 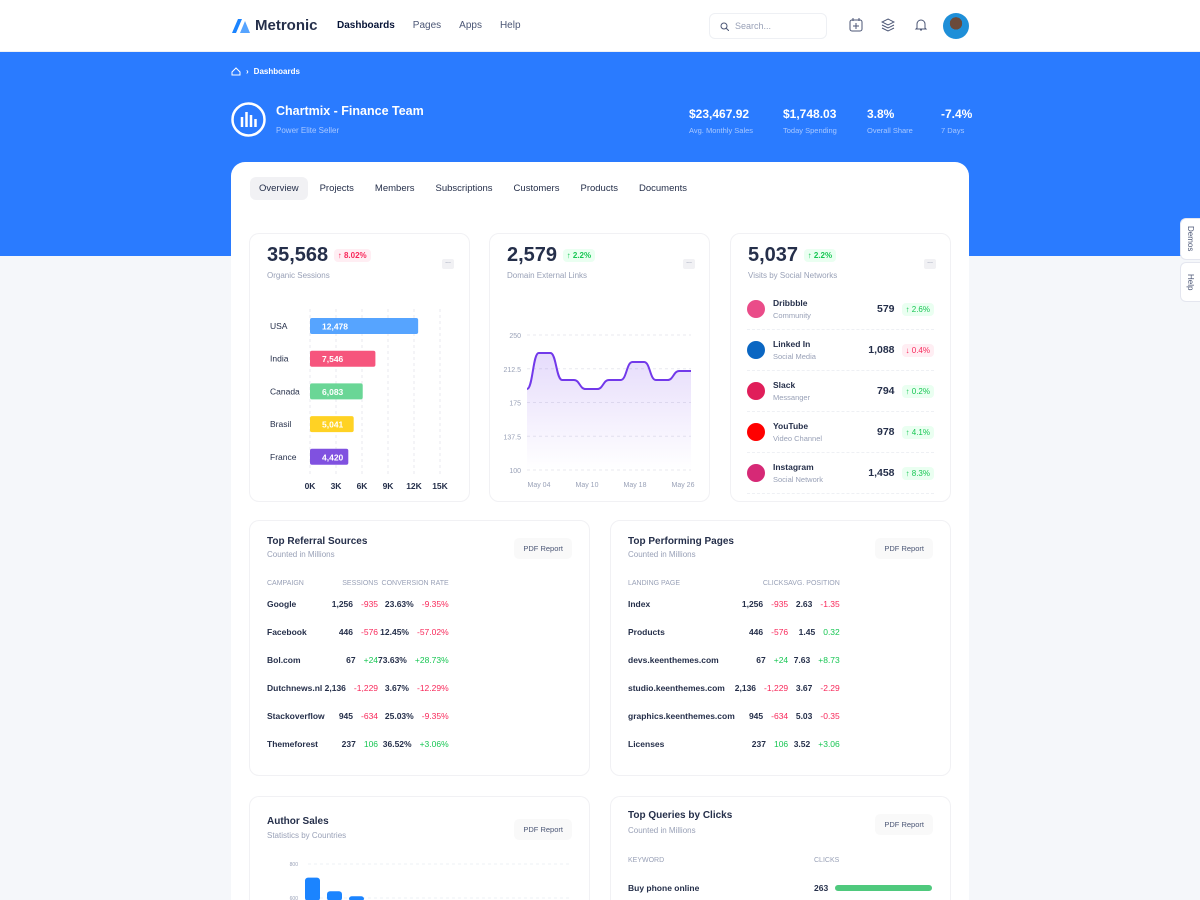 What do you see at coordinates (780, 604) in the screenshot?
I see `cell-change: -935` at bounding box center [780, 604].